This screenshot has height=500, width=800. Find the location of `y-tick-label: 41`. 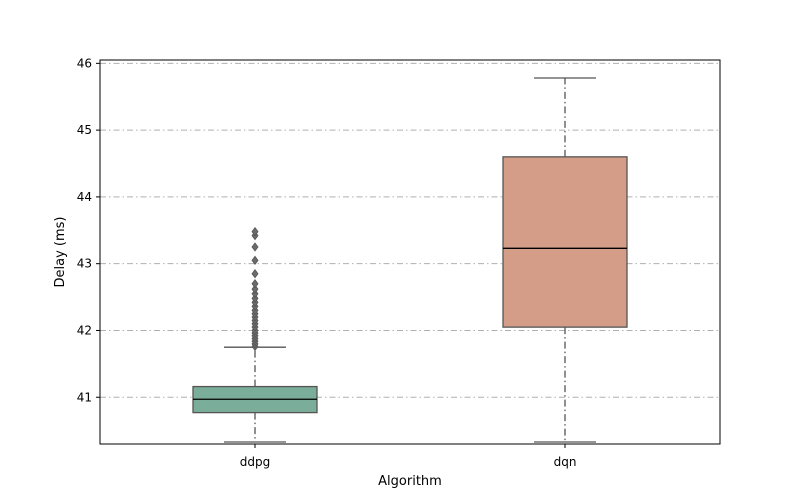

y-tick-label: 41 is located at coordinates (84, 397).